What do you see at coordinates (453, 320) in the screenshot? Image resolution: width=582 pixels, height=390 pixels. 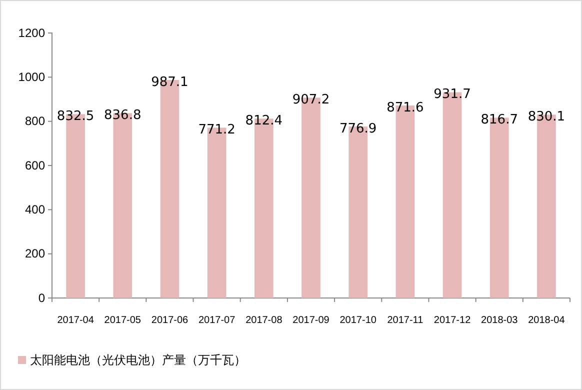 I see `x-tick-label: 2017-12` at bounding box center [453, 320].